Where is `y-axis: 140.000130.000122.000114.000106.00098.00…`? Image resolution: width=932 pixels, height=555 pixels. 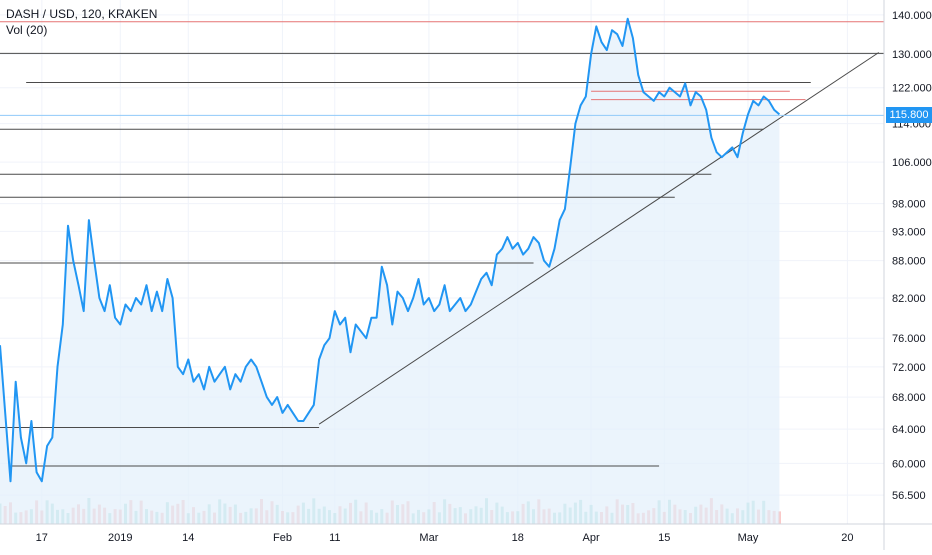
y-axis: 140.000130.000122.000114.000106.00098.00… is located at coordinates (907, 275).